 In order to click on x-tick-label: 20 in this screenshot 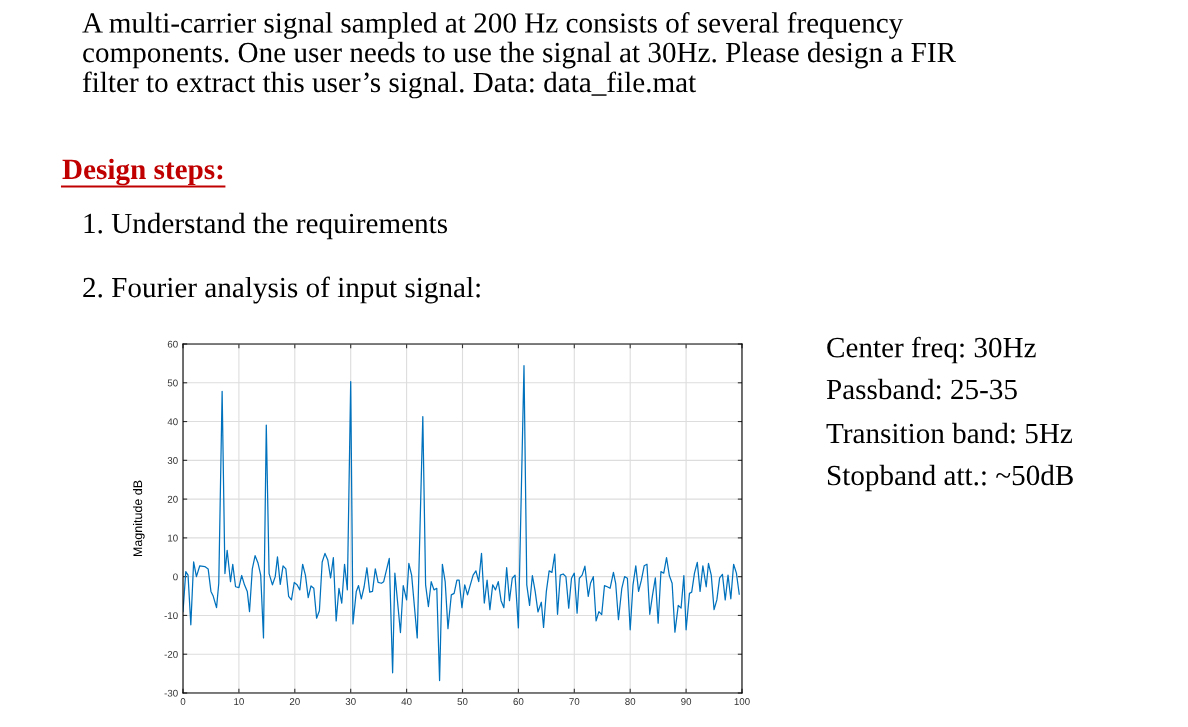, I will do `click(294, 701)`.